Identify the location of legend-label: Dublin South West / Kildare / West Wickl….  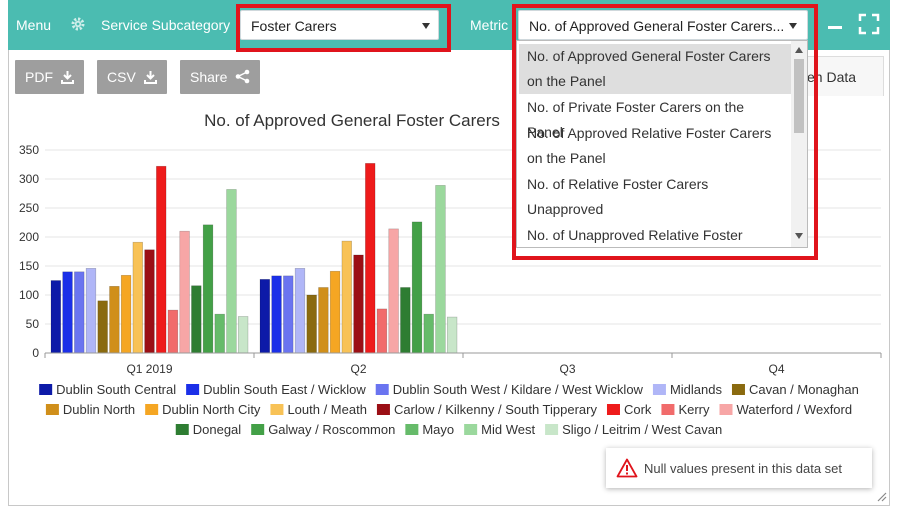
(518, 389).